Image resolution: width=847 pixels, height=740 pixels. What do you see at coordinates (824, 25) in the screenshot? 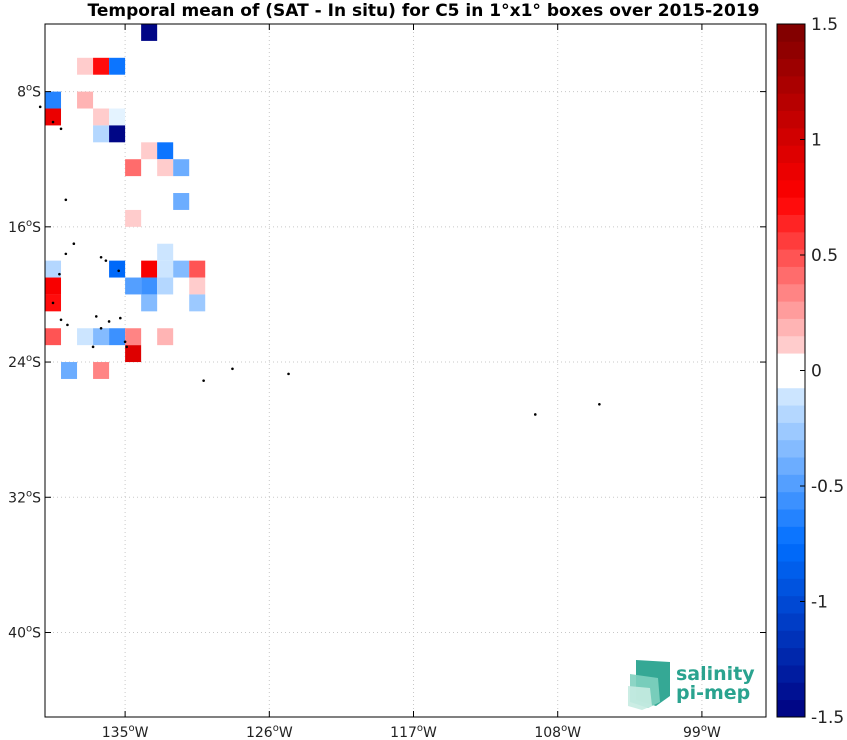
I see `colorbar-tick-label: 1.5` at bounding box center [824, 25].